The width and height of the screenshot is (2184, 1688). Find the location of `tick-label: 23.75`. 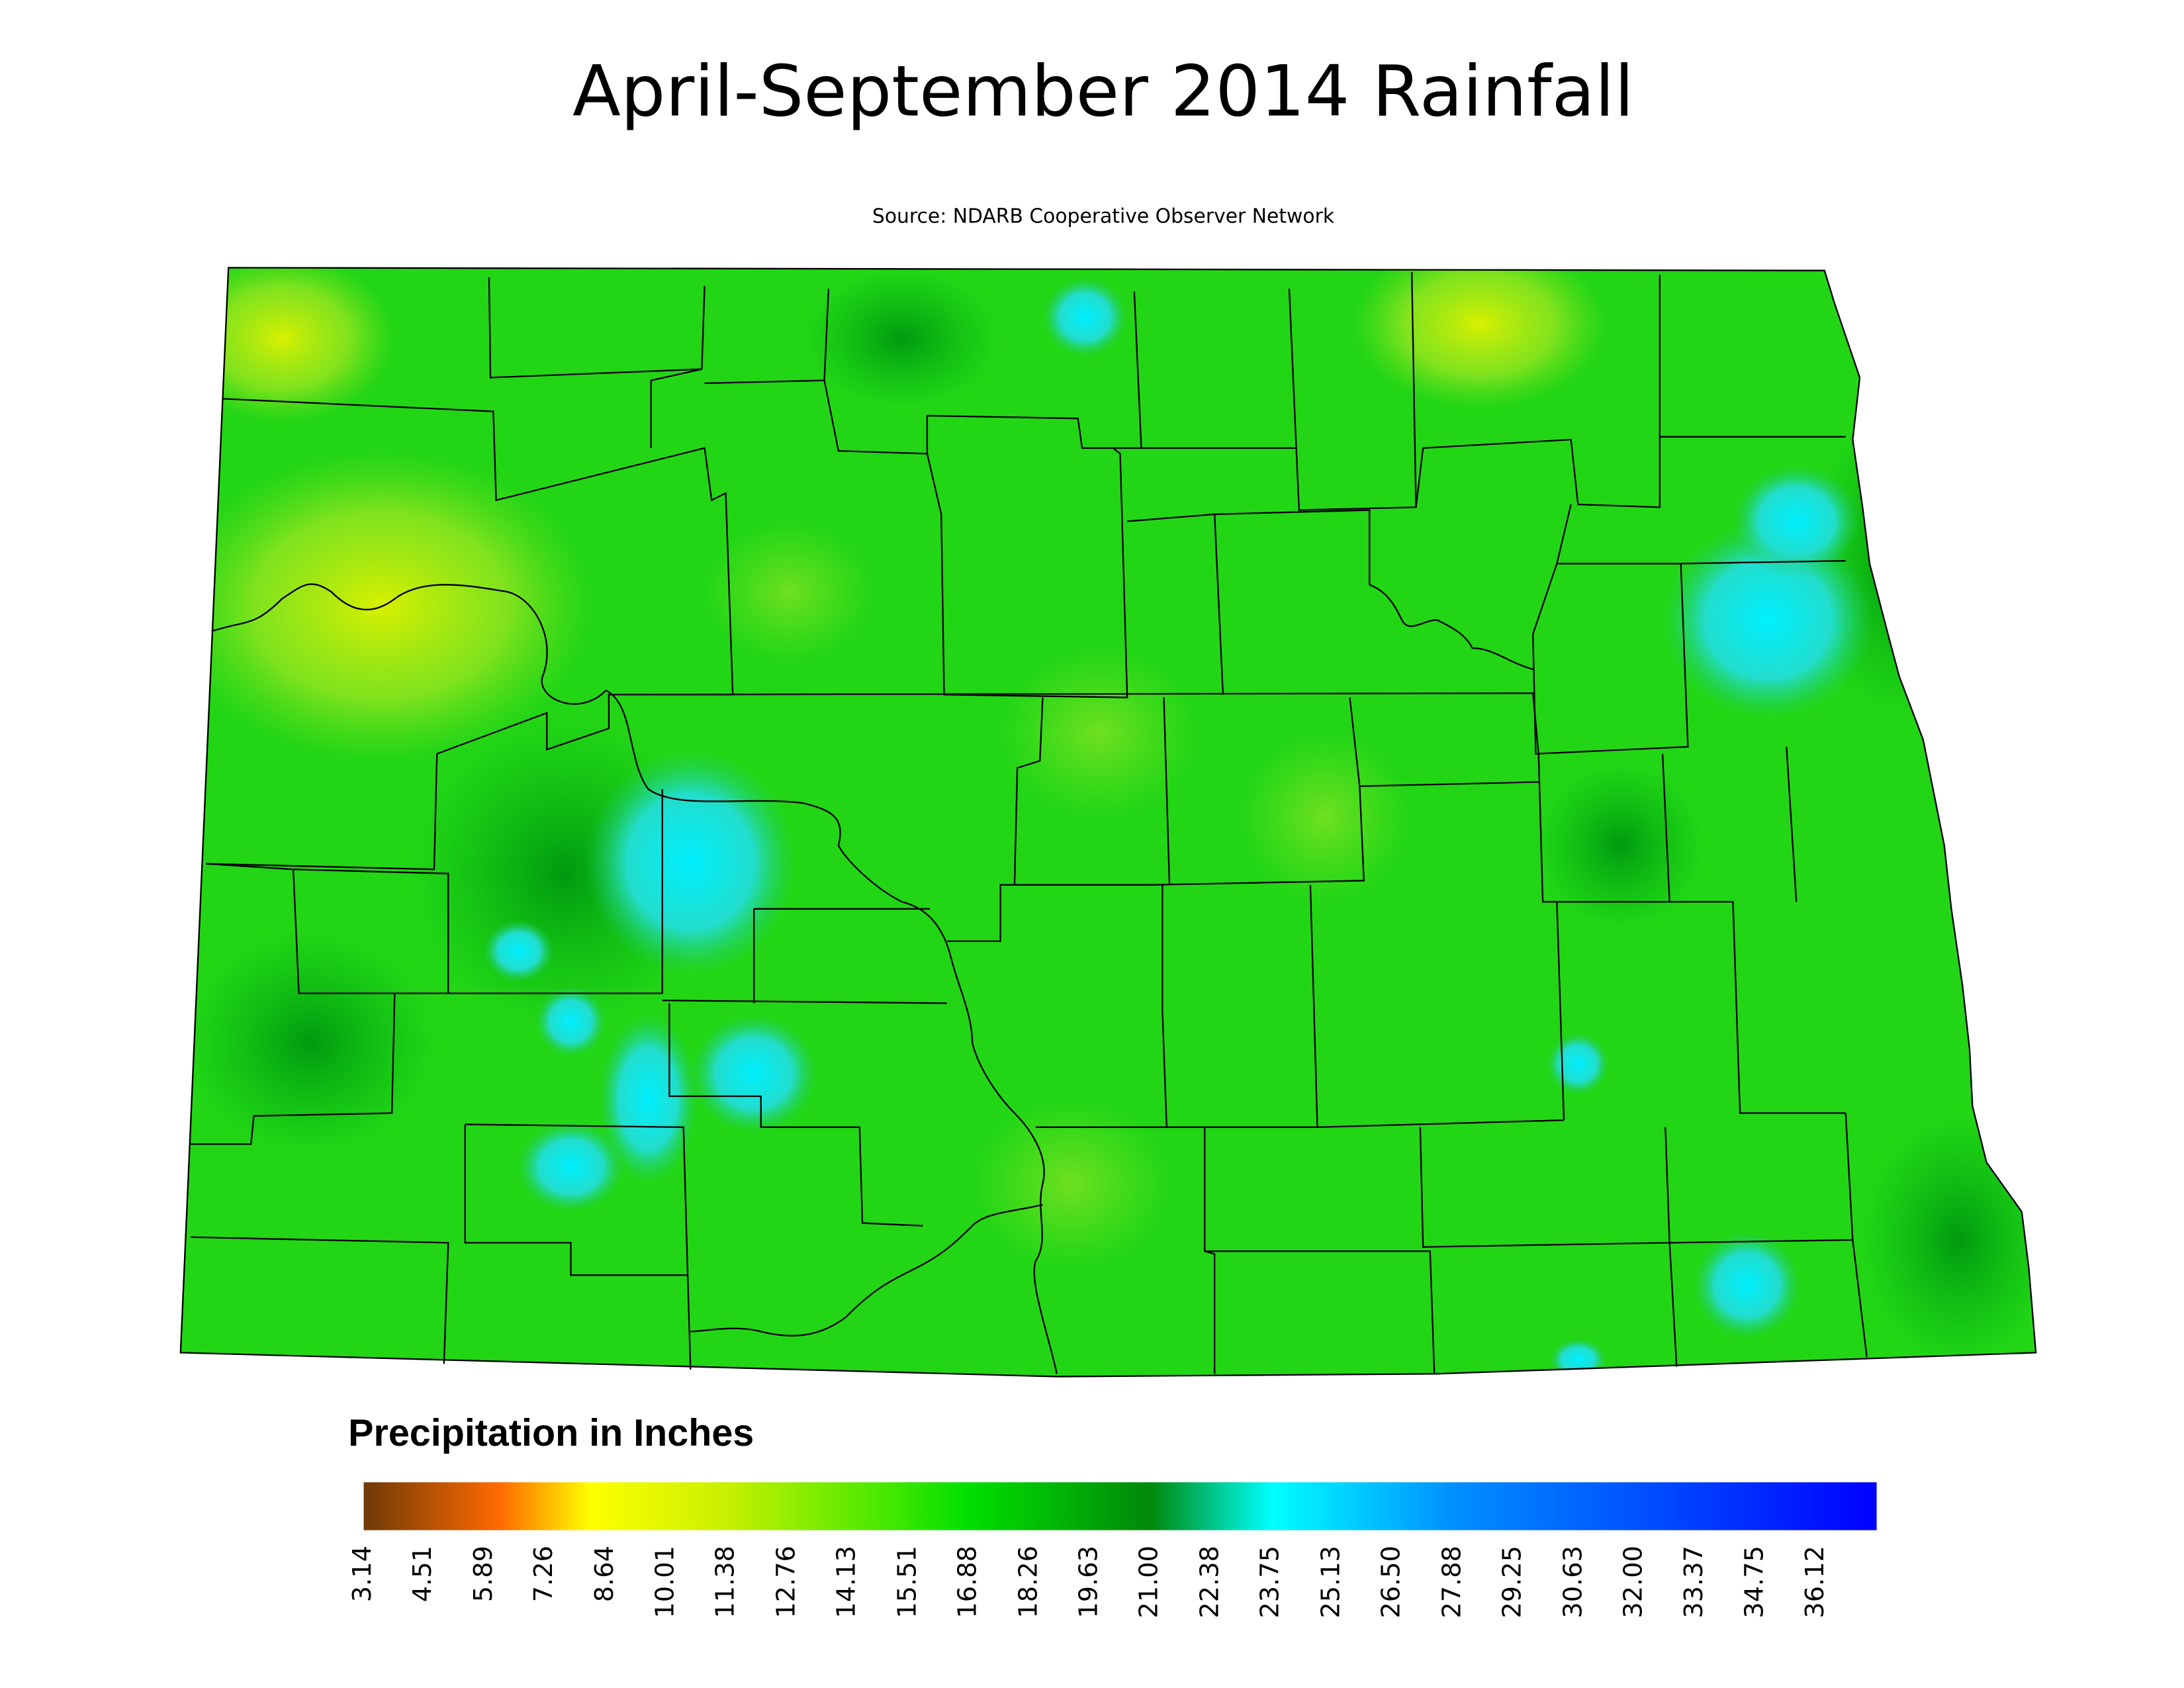

tick-label: 23.75 is located at coordinates (1270, 1582).